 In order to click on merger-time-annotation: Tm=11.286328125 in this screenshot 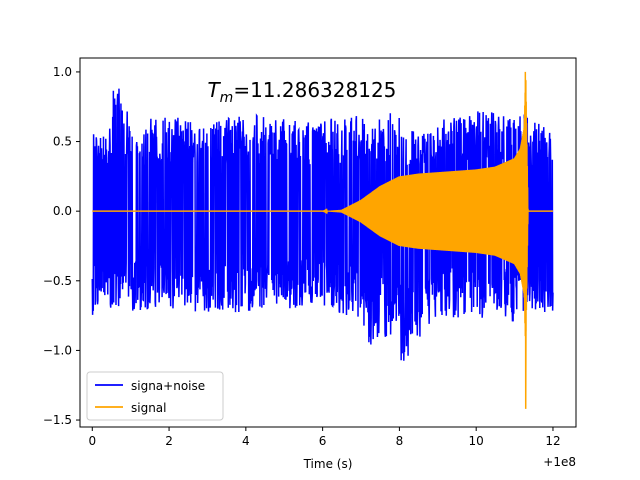, I will do `click(301, 92)`.